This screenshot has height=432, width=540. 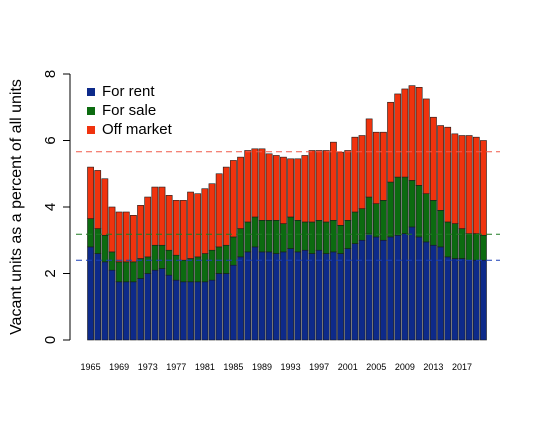 I want to click on x-tick-label-1997: 1997, so click(x=319, y=367).